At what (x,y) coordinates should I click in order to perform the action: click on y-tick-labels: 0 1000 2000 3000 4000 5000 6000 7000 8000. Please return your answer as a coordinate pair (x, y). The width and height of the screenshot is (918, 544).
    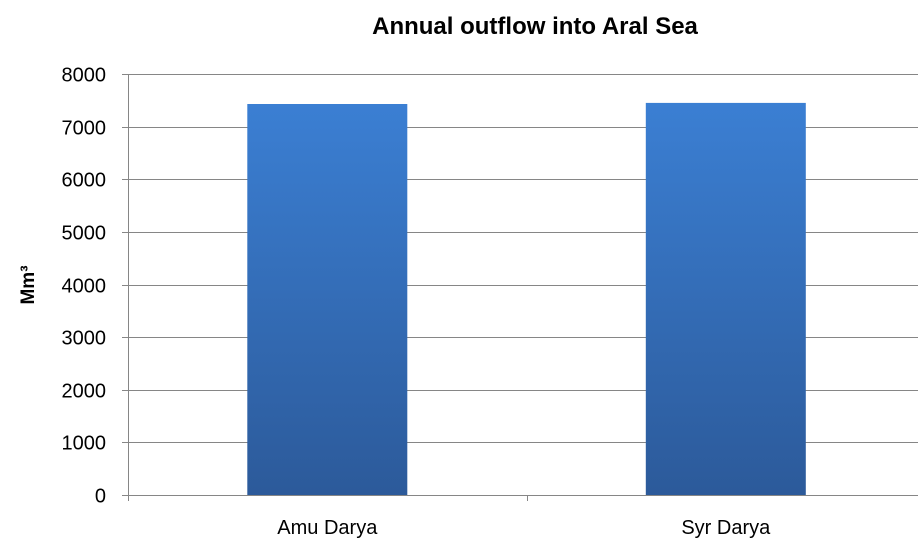
    Looking at the image, I should click on (84, 286).